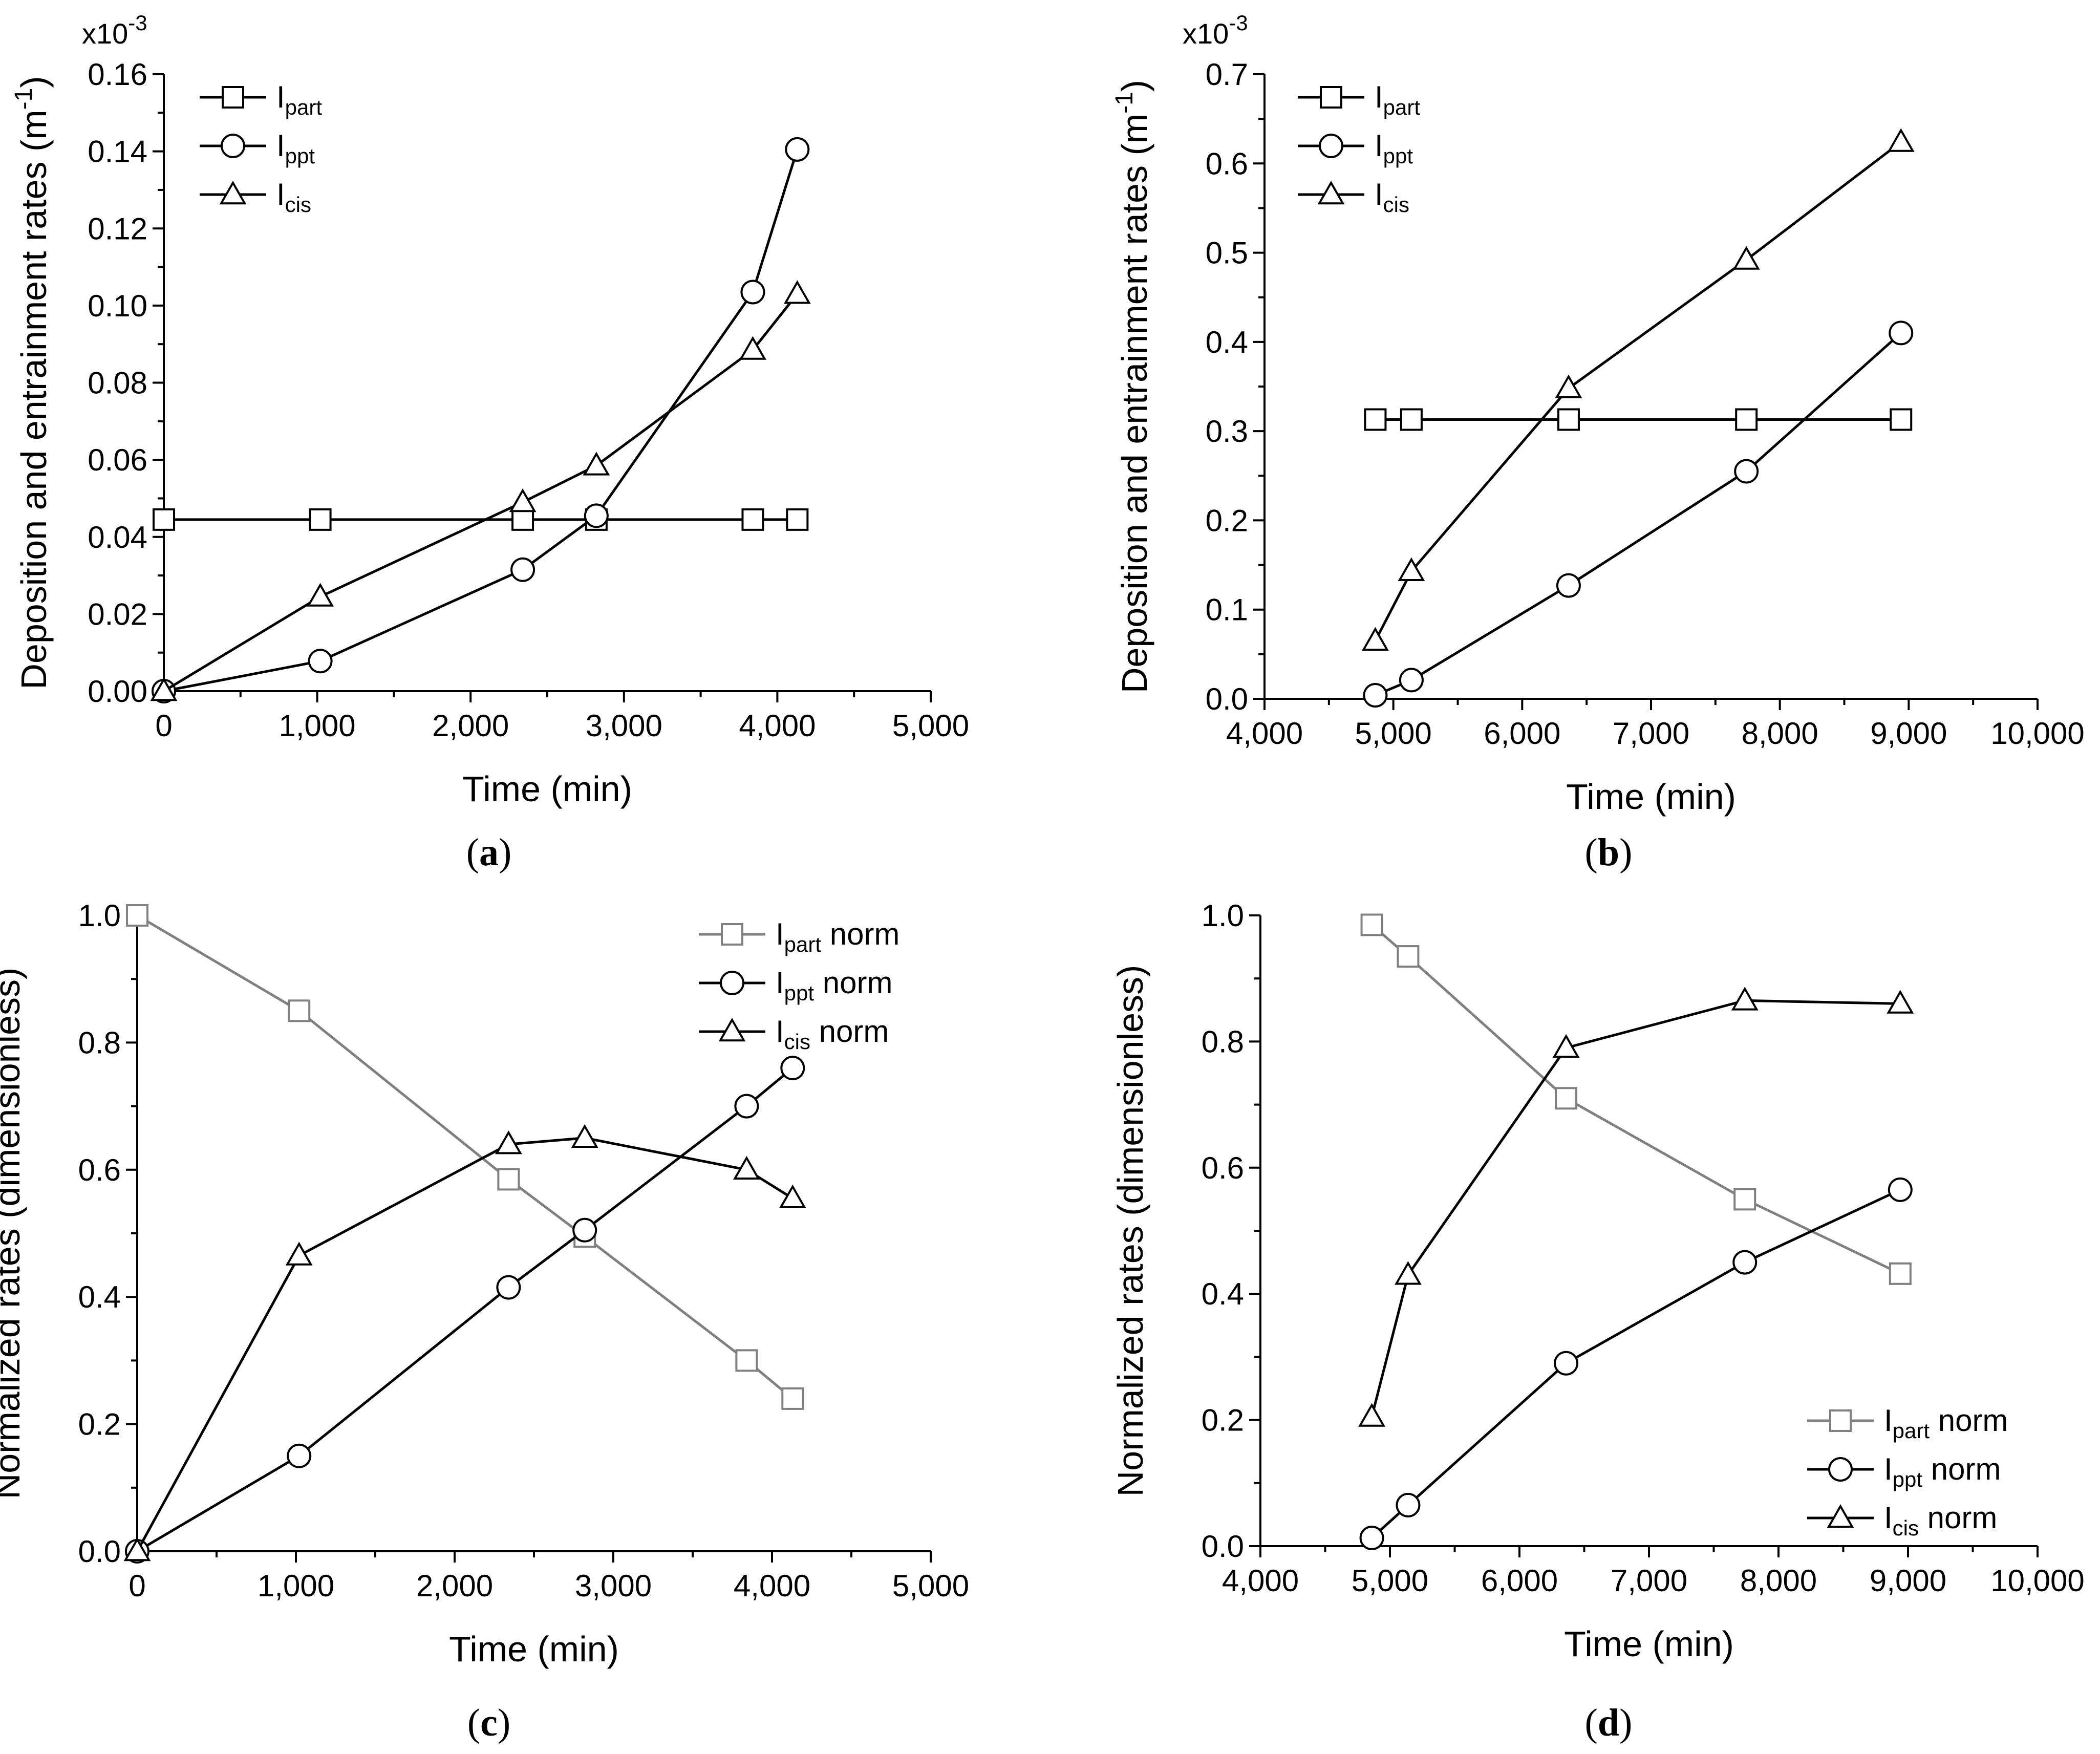  I want to click on x-tick-label: 2,000, so click(454, 1586).